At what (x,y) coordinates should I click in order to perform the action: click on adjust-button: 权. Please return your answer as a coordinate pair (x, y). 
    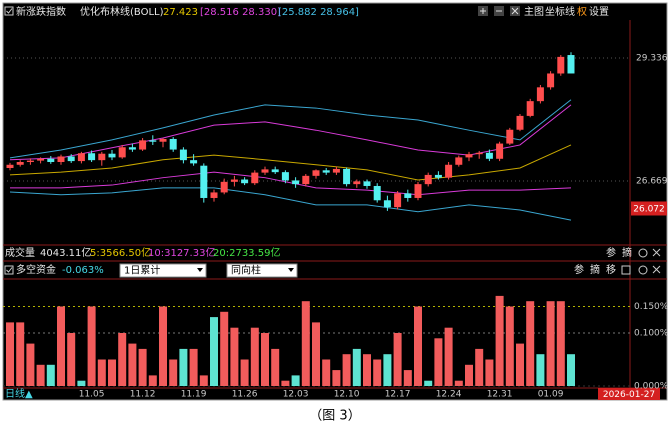
    Looking at the image, I should click on (582, 11).